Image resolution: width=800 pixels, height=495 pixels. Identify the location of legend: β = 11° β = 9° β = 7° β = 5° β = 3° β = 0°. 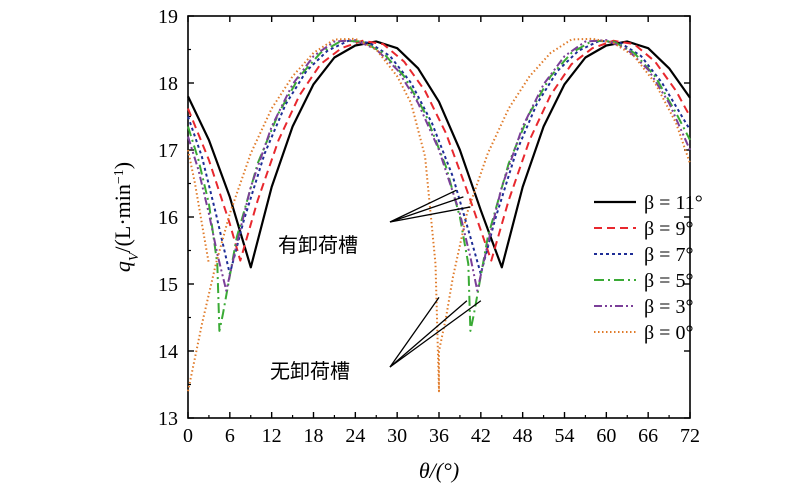
(648, 268).